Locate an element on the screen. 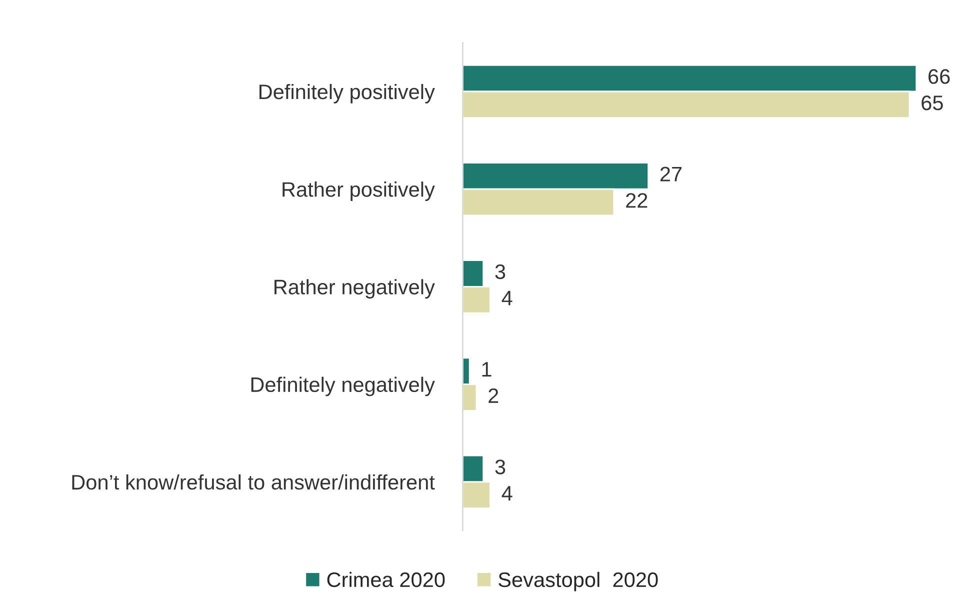 The height and width of the screenshot is (610, 964). y-tick-label: Definitely positively is located at coordinates (347, 94).